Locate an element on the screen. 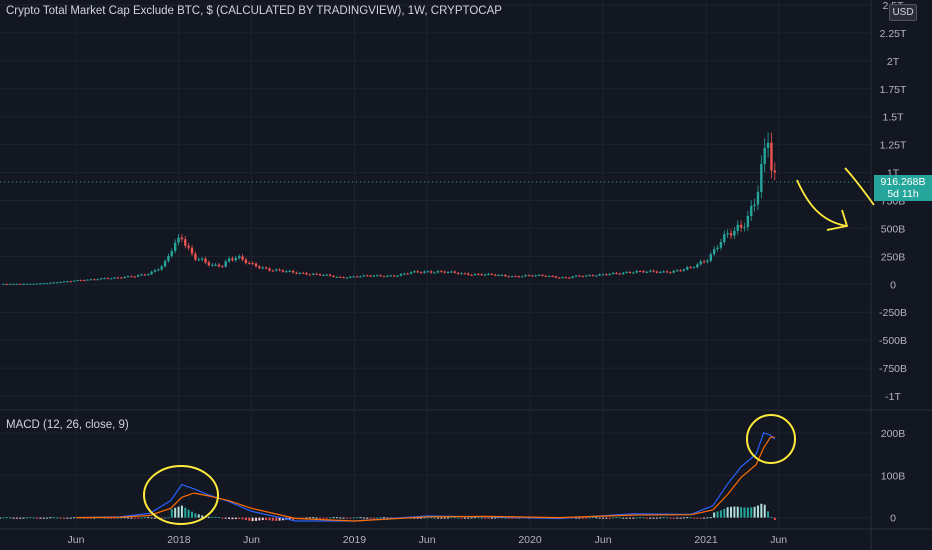 This screenshot has height=550, width=932. x-tick-label: Jun is located at coordinates (427, 540).